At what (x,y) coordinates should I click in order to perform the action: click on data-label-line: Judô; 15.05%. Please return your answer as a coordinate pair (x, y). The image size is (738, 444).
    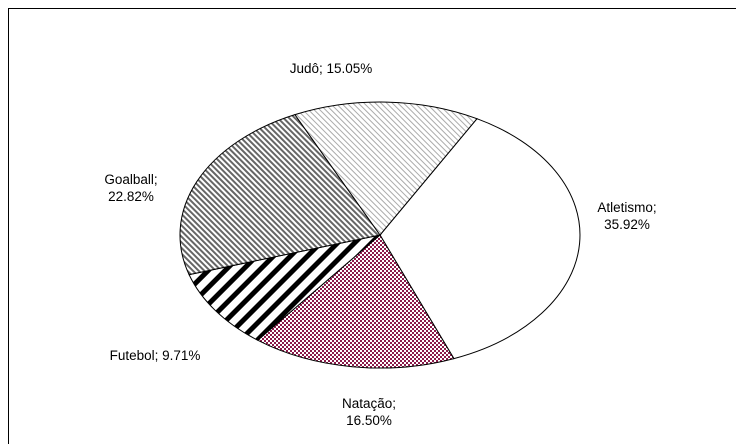
    Looking at the image, I should click on (331, 68).